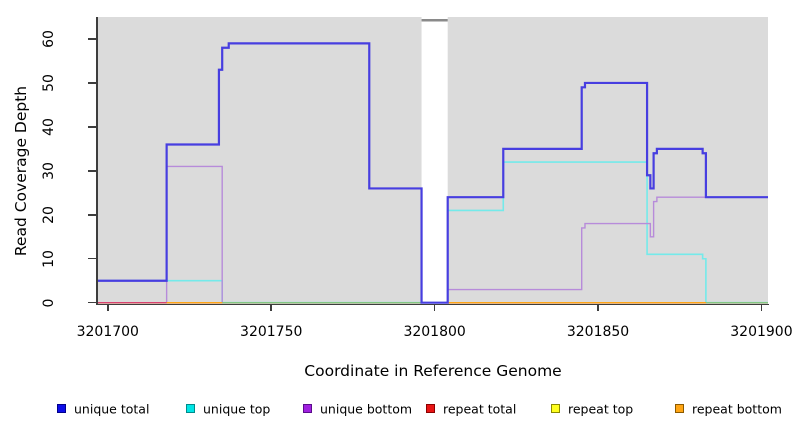 The image size is (792, 432). What do you see at coordinates (190, 408) in the screenshot?
I see `legend-swatch-unique-top` at bounding box center [190, 408].